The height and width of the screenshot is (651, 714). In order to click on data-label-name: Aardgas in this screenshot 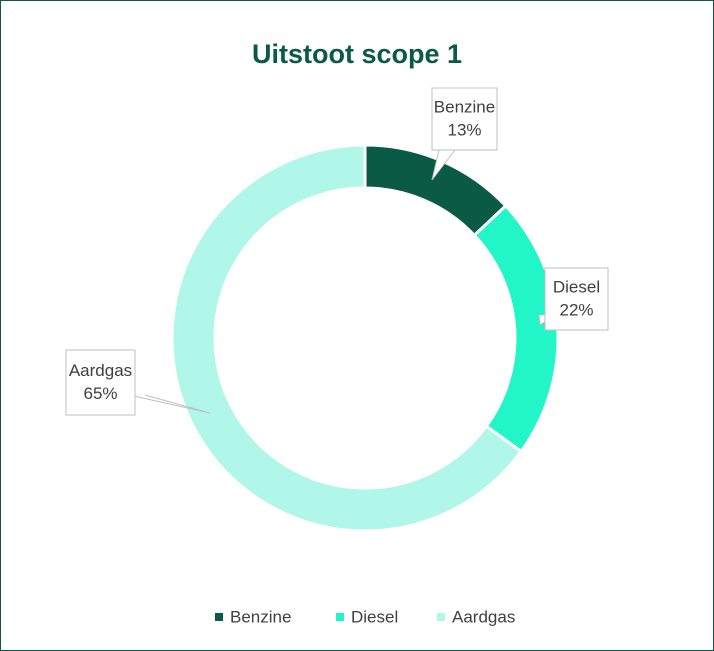, I will do `click(100, 370)`.